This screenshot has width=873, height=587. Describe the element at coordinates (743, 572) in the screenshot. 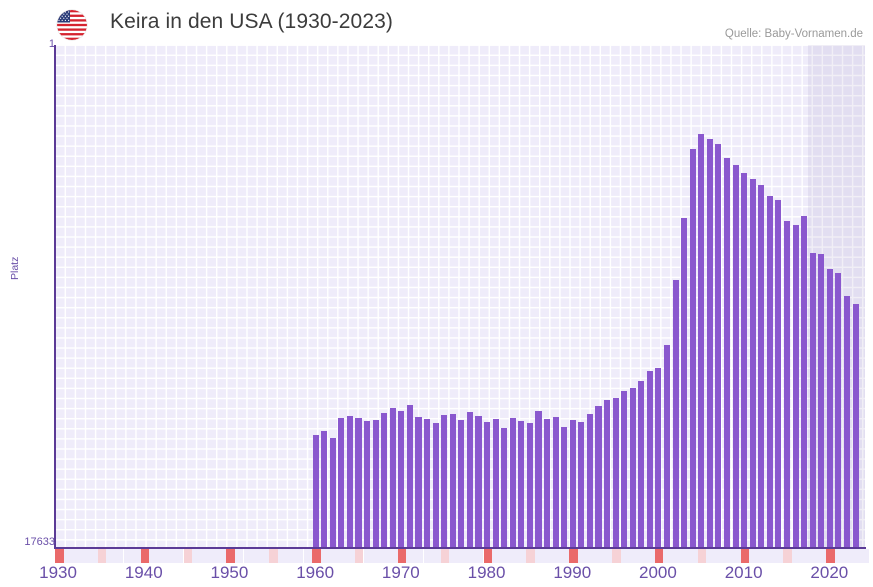

I see `x-axis-label: 2010` at that location.